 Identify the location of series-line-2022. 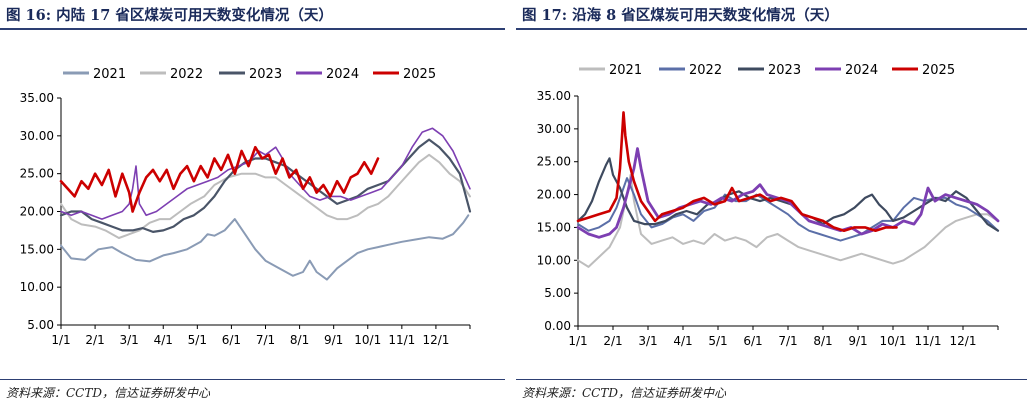
(265, 196).